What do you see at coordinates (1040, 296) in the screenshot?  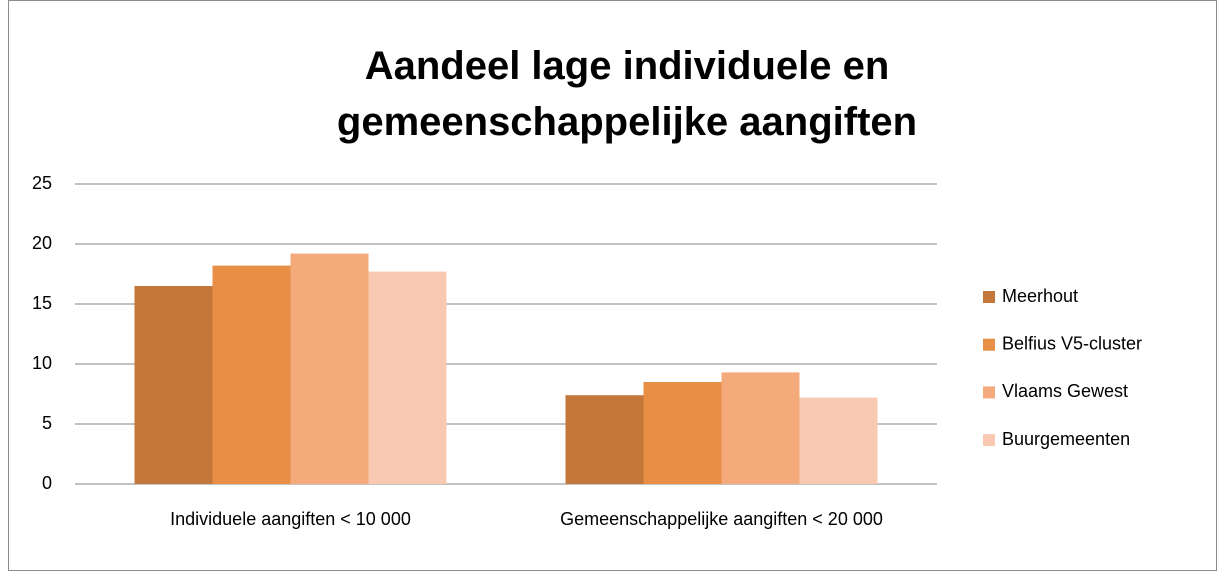 I see `legend-label: Meerhout` at bounding box center [1040, 296].